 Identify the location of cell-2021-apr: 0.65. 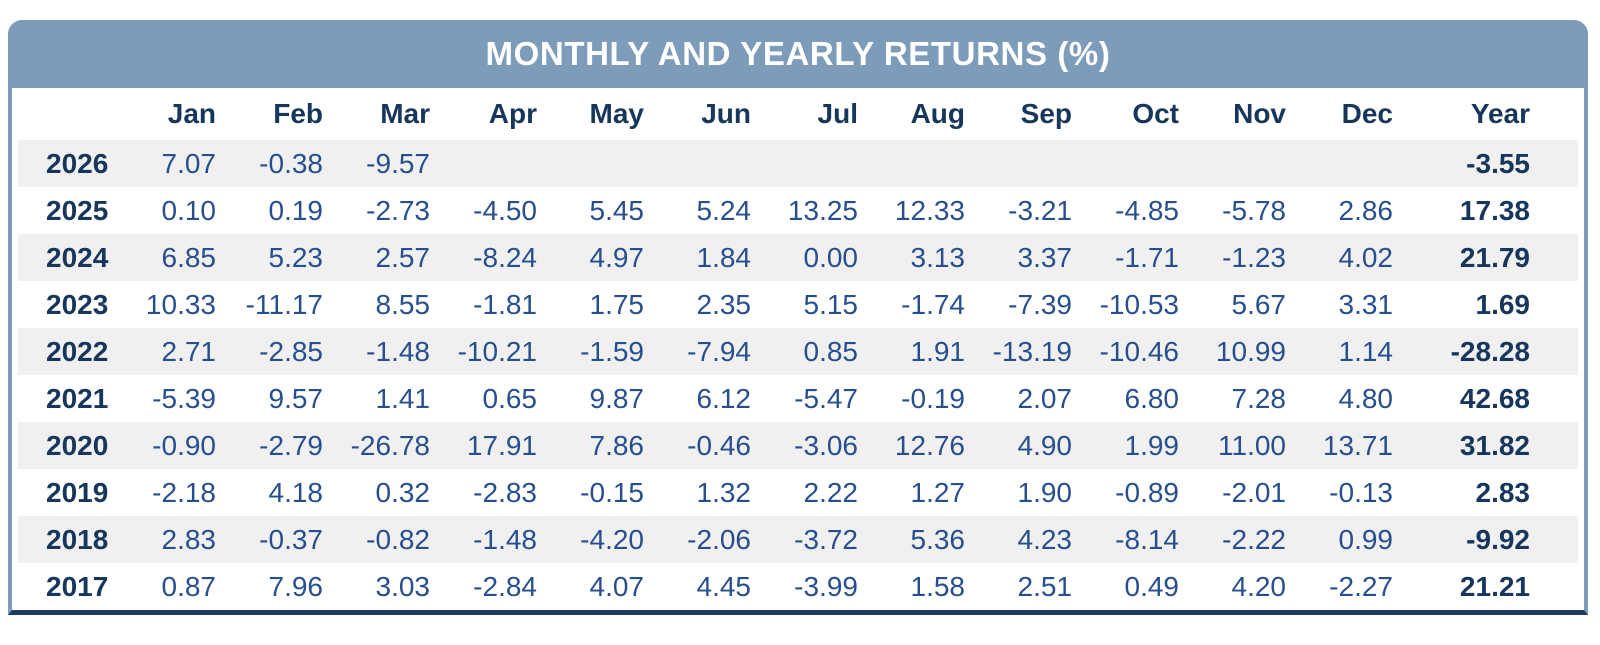
(510, 398).